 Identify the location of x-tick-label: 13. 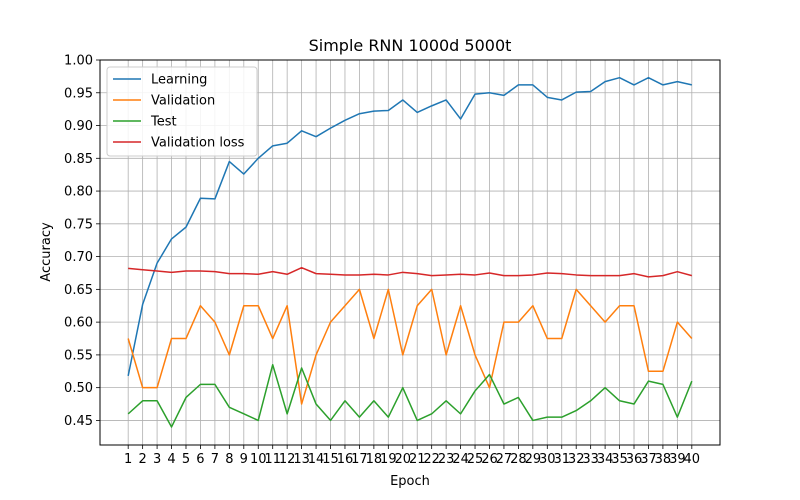
(301, 459).